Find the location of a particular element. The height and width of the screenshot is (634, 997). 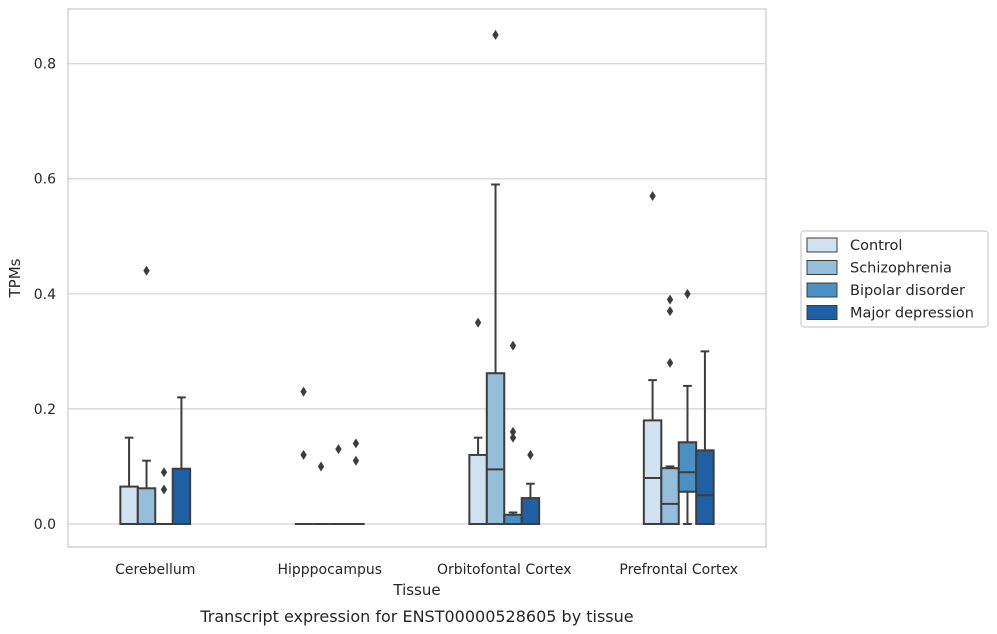

legend-label: Major depression is located at coordinates (912, 314).